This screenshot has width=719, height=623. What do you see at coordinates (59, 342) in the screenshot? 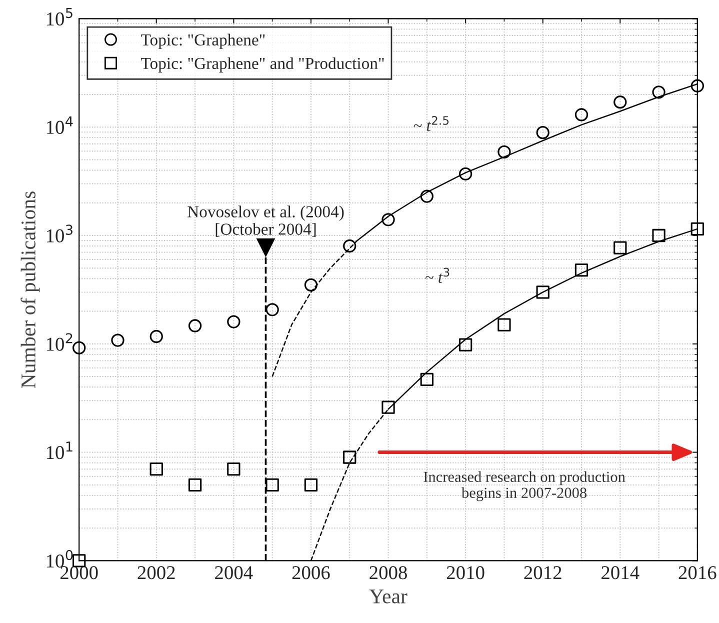
I see `y-tick-label: 10$^{2}$` at bounding box center [59, 342].